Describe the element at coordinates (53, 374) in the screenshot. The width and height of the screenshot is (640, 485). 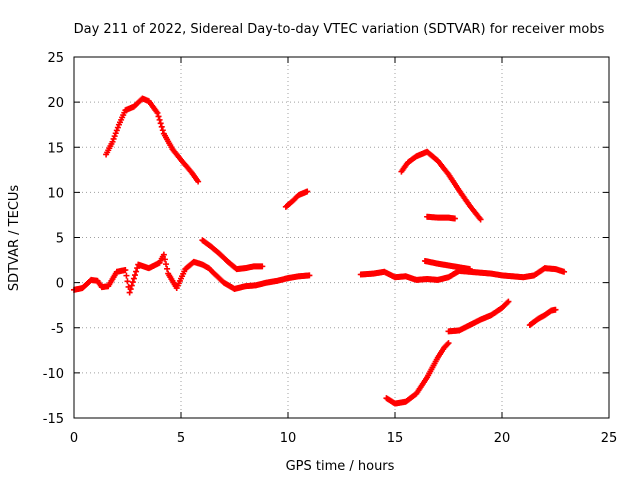
I see `y-tick-label: -10` at that location.